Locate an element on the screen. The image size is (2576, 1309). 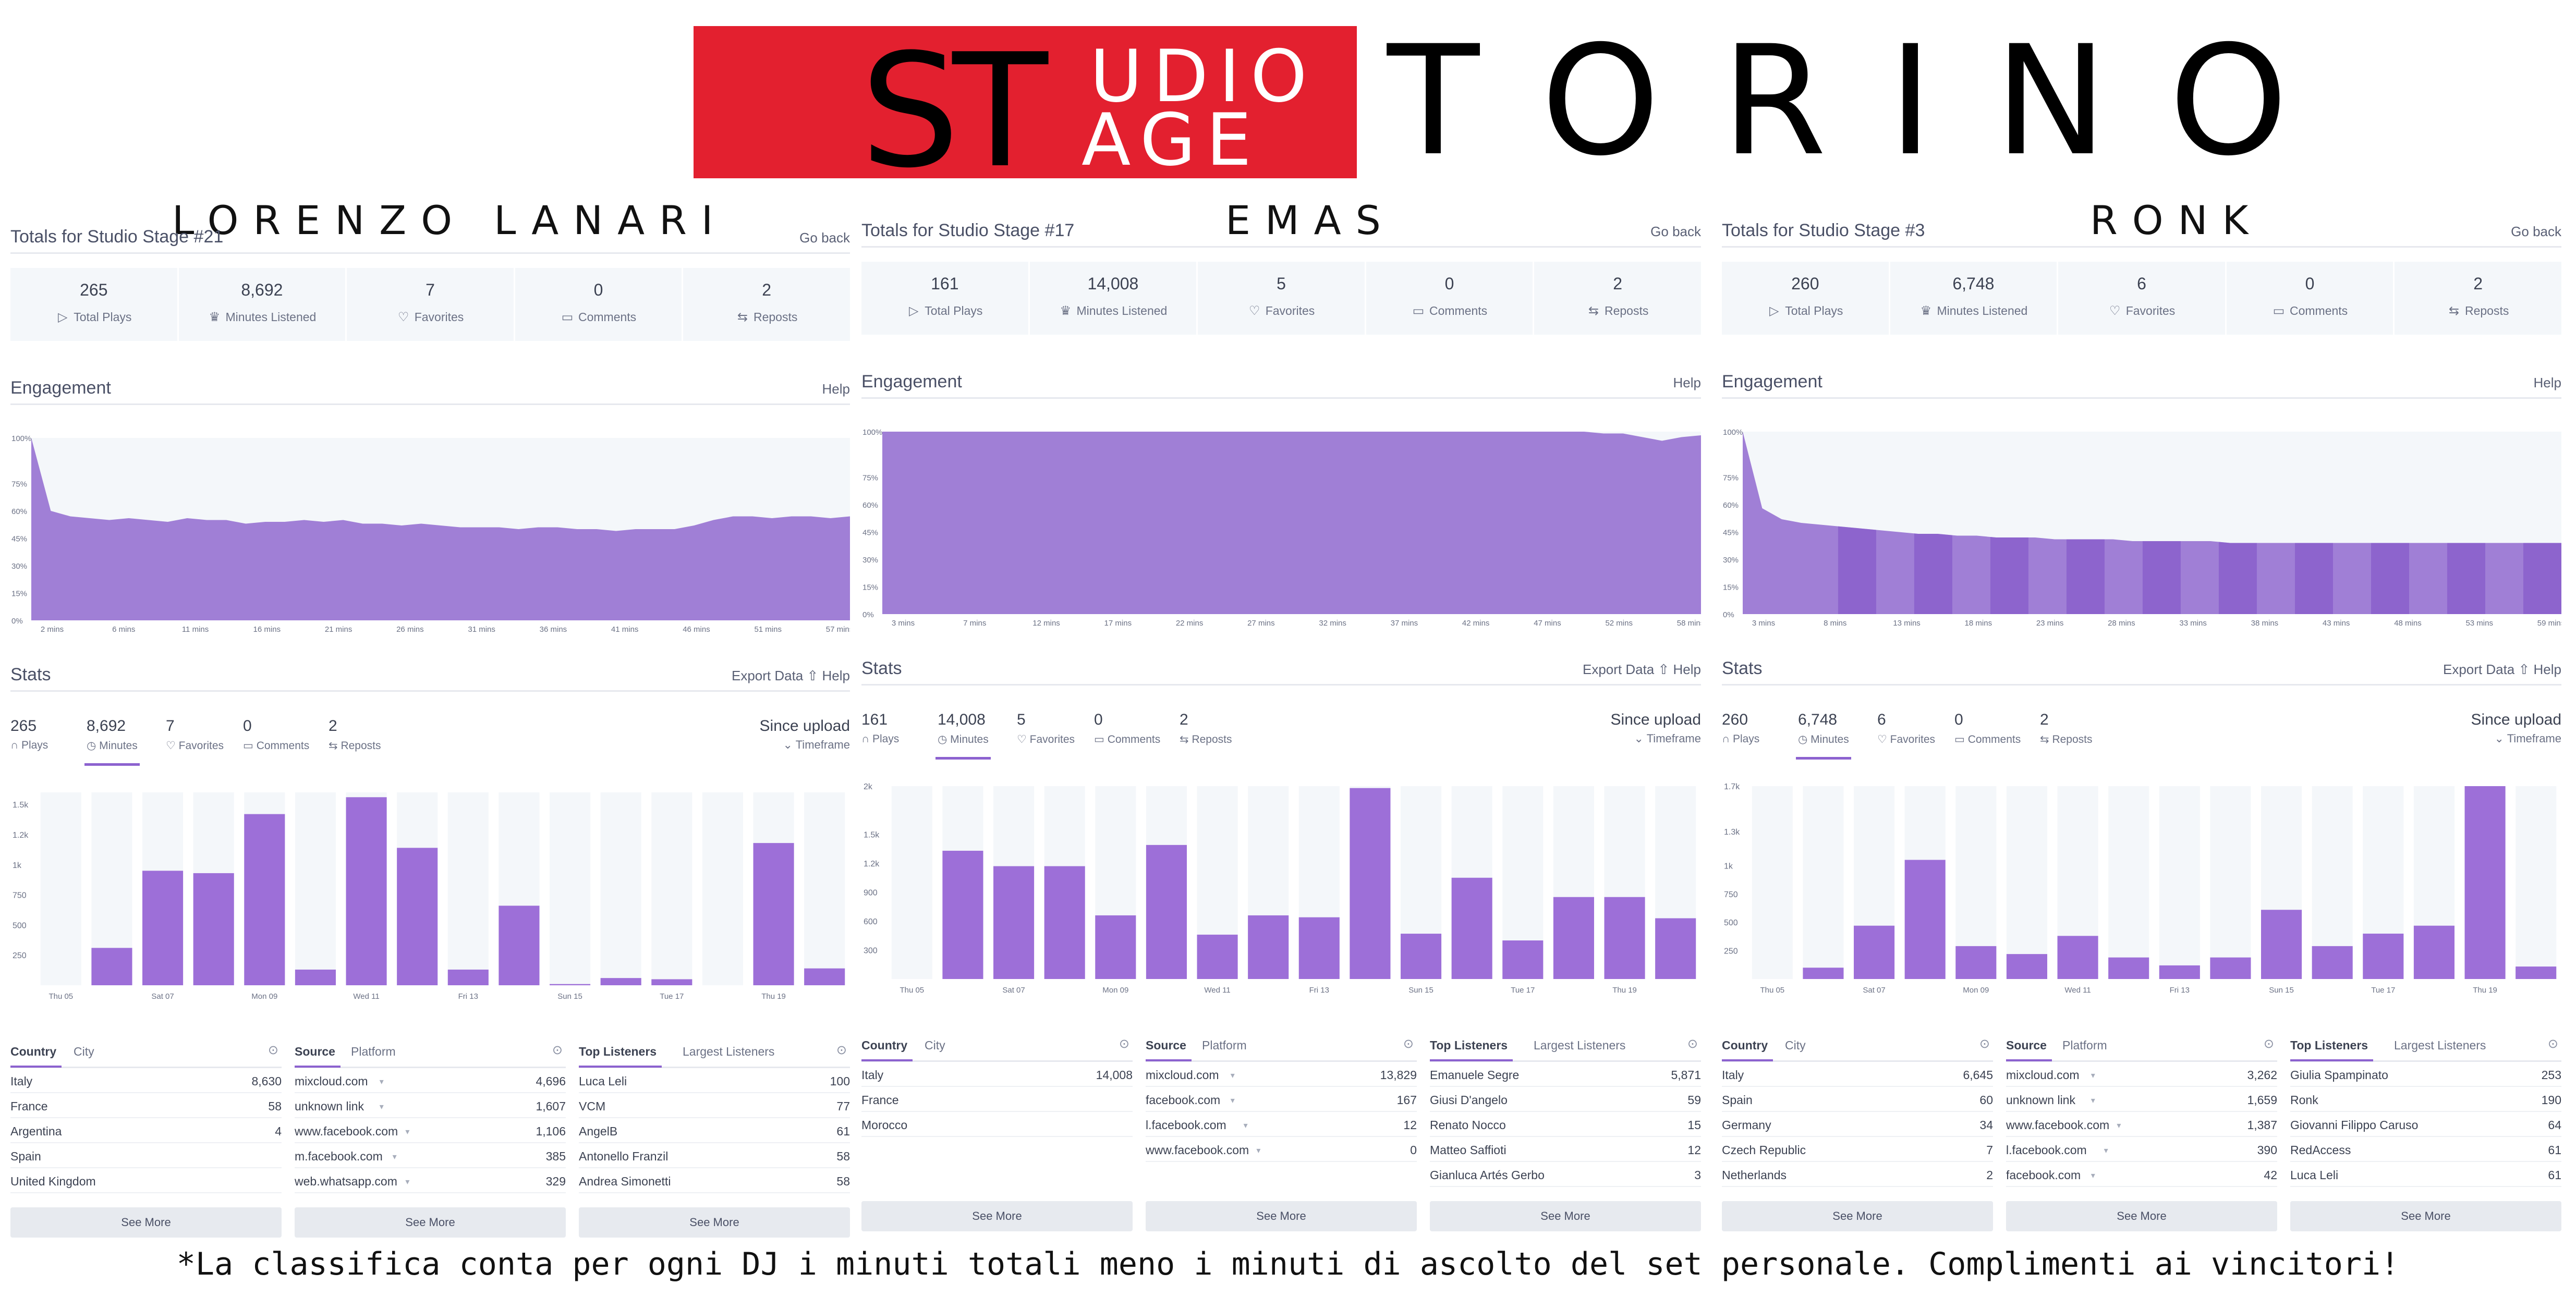
total-favorites: 5 ♡ Favorites is located at coordinates (1282, 298).